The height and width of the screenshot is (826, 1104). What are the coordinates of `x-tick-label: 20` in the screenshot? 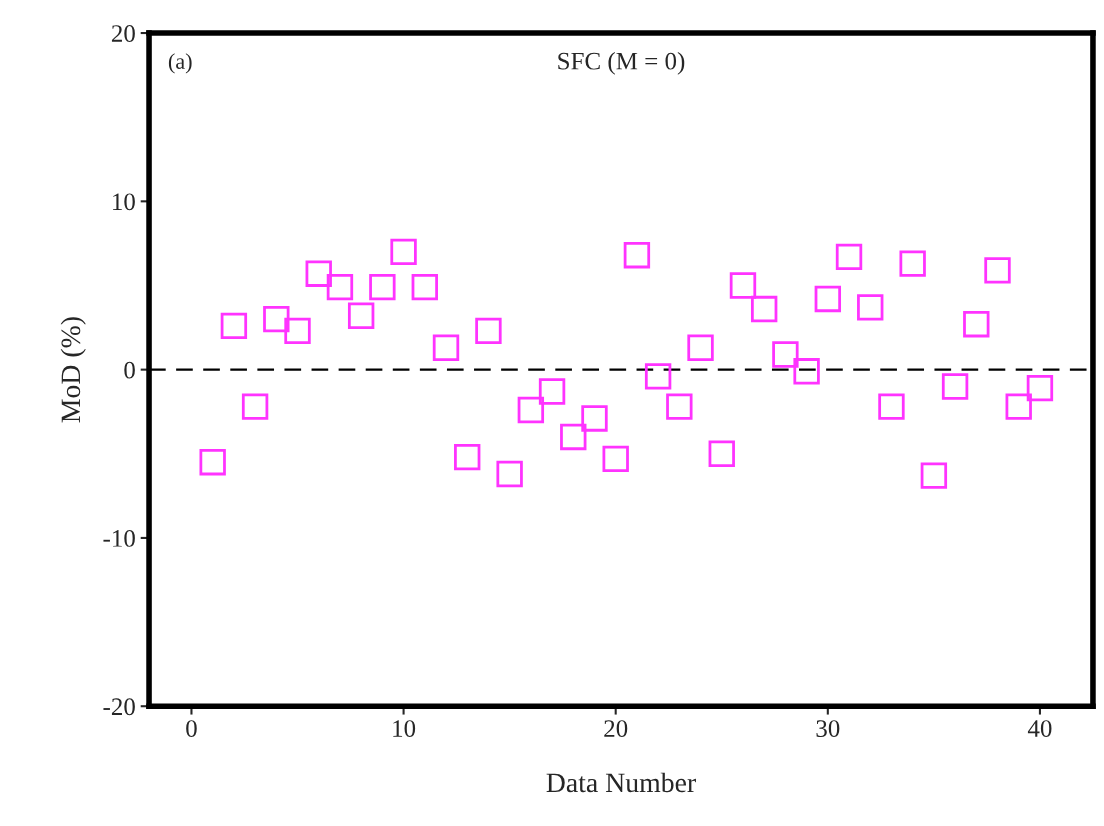 It's located at (616, 729).